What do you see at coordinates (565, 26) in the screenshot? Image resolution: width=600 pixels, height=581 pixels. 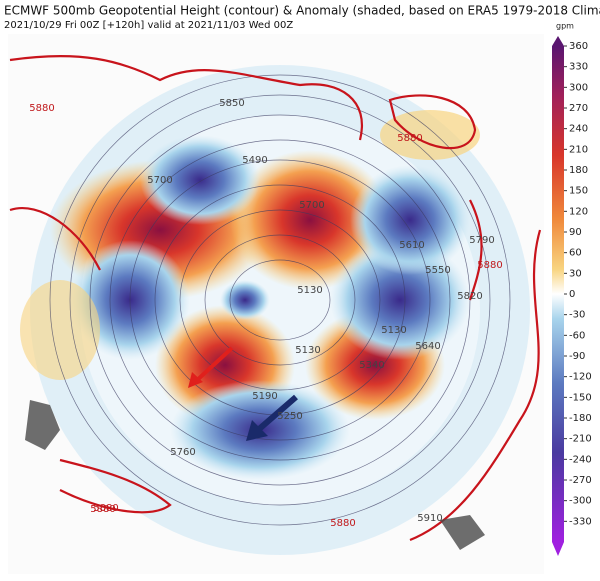 I see `colorbar-unit: gpm` at bounding box center [565, 26].